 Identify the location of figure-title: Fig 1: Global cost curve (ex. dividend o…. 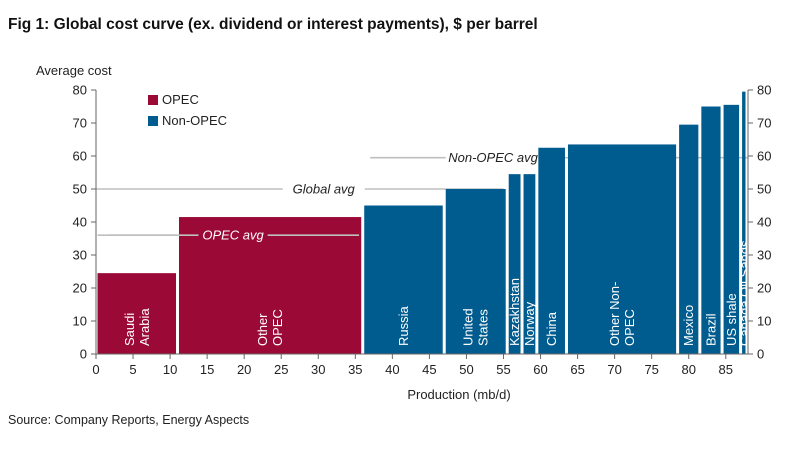
(273, 24).